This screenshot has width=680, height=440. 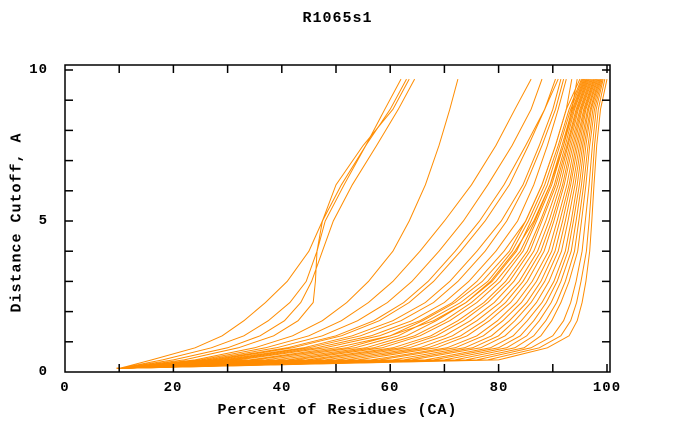 I want to click on y-tick-label-10: 10, so click(x=38, y=70).